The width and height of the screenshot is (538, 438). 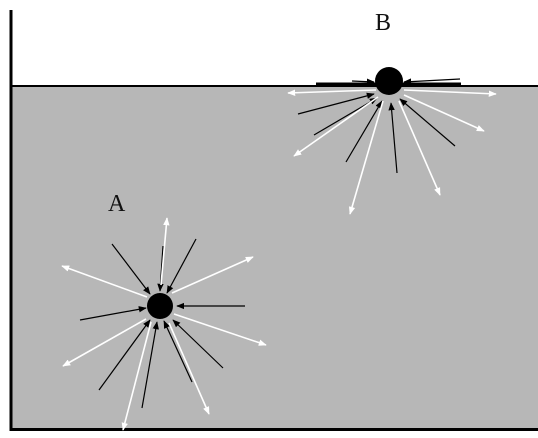 I want to click on label-a: A, so click(x=117, y=204).